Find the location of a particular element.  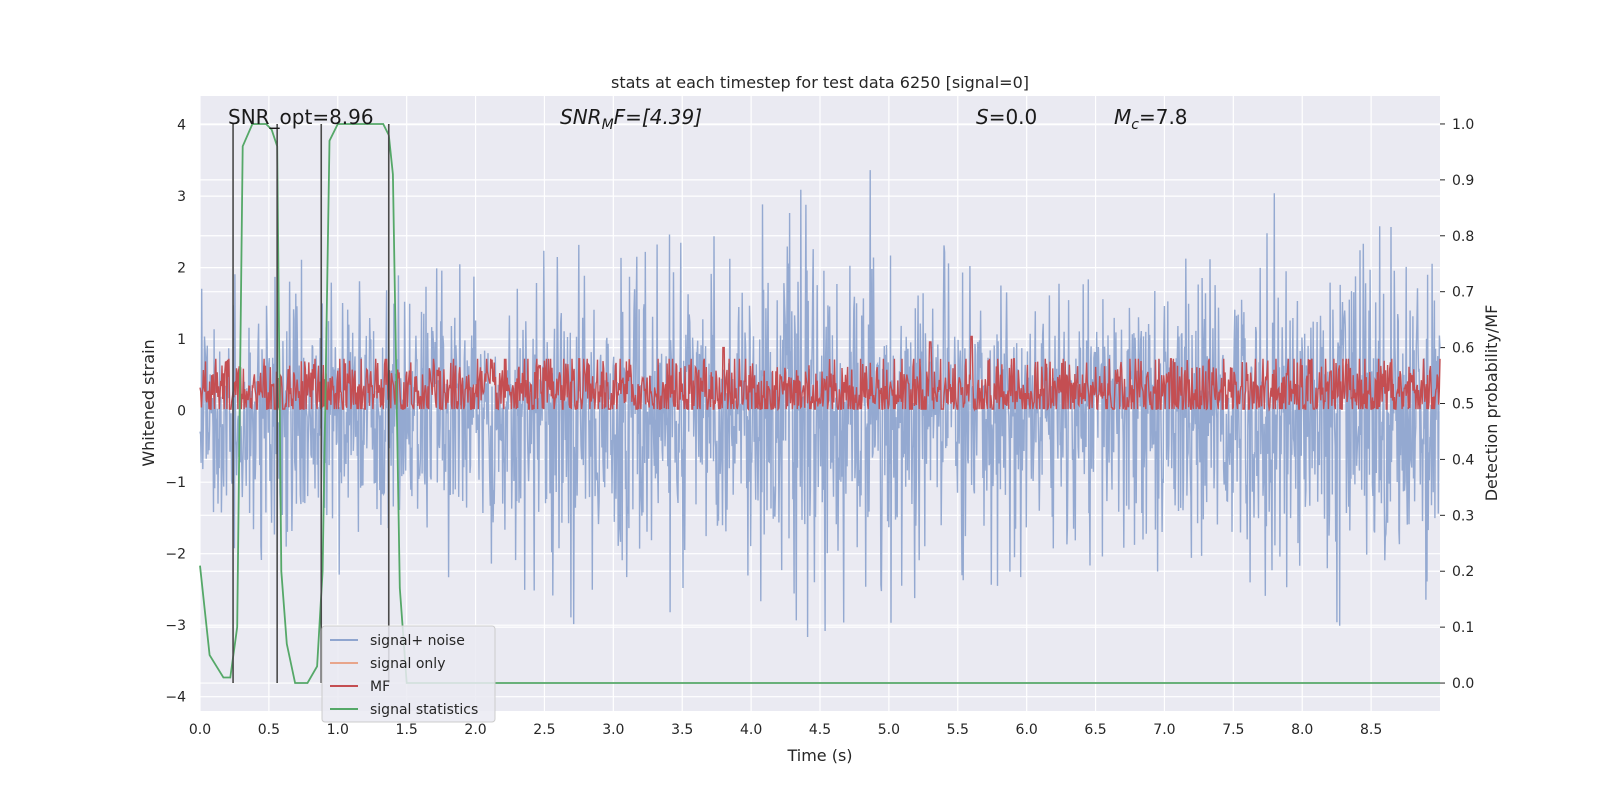

legend-label-signal-noise: signal+ noise is located at coordinates (417, 641).